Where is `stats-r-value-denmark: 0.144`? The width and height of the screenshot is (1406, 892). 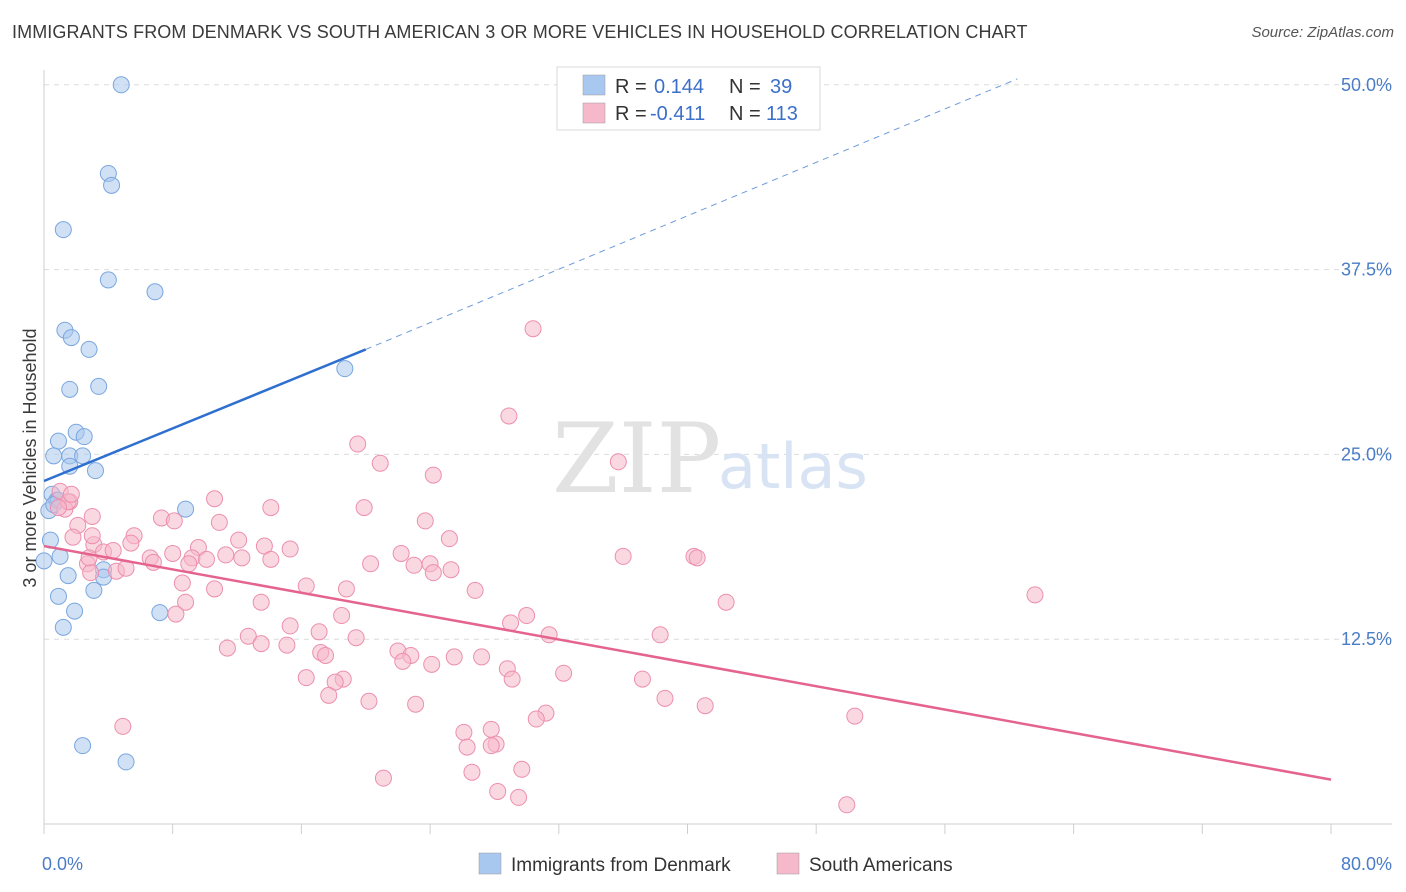
stats-r-value-denmark: 0.144 is located at coordinates (679, 87).